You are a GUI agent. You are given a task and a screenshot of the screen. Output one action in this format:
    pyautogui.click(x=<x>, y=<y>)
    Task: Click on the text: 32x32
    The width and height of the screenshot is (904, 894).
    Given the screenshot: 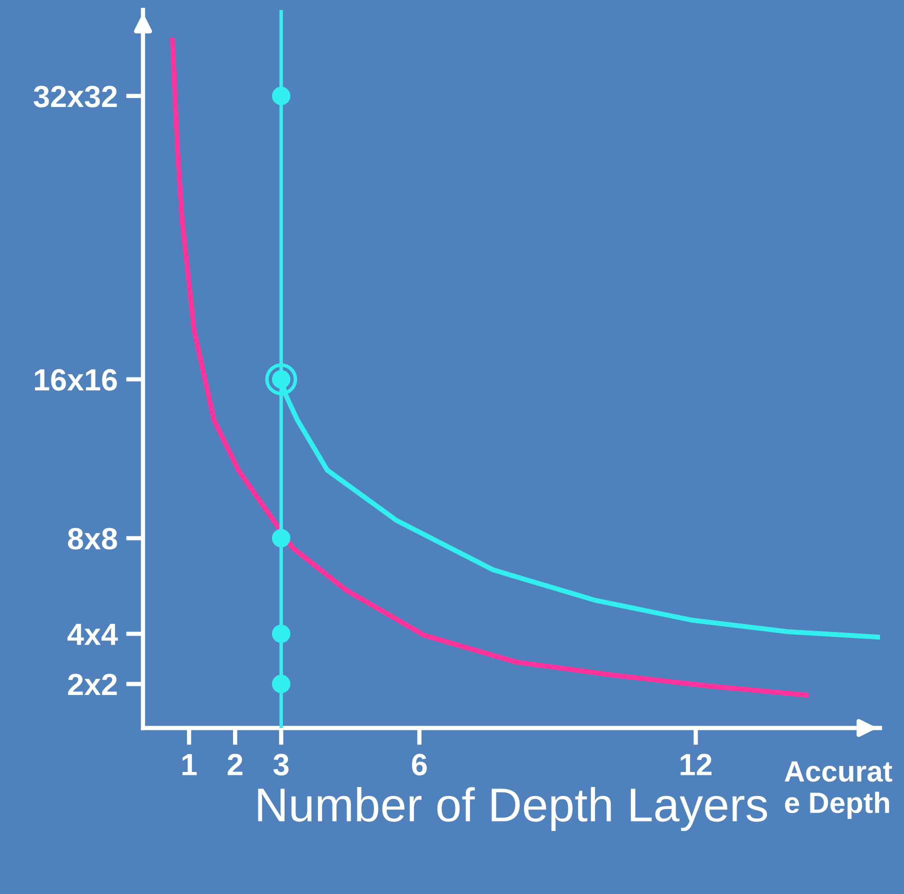 What is the action you would take?
    pyautogui.click(x=75, y=97)
    